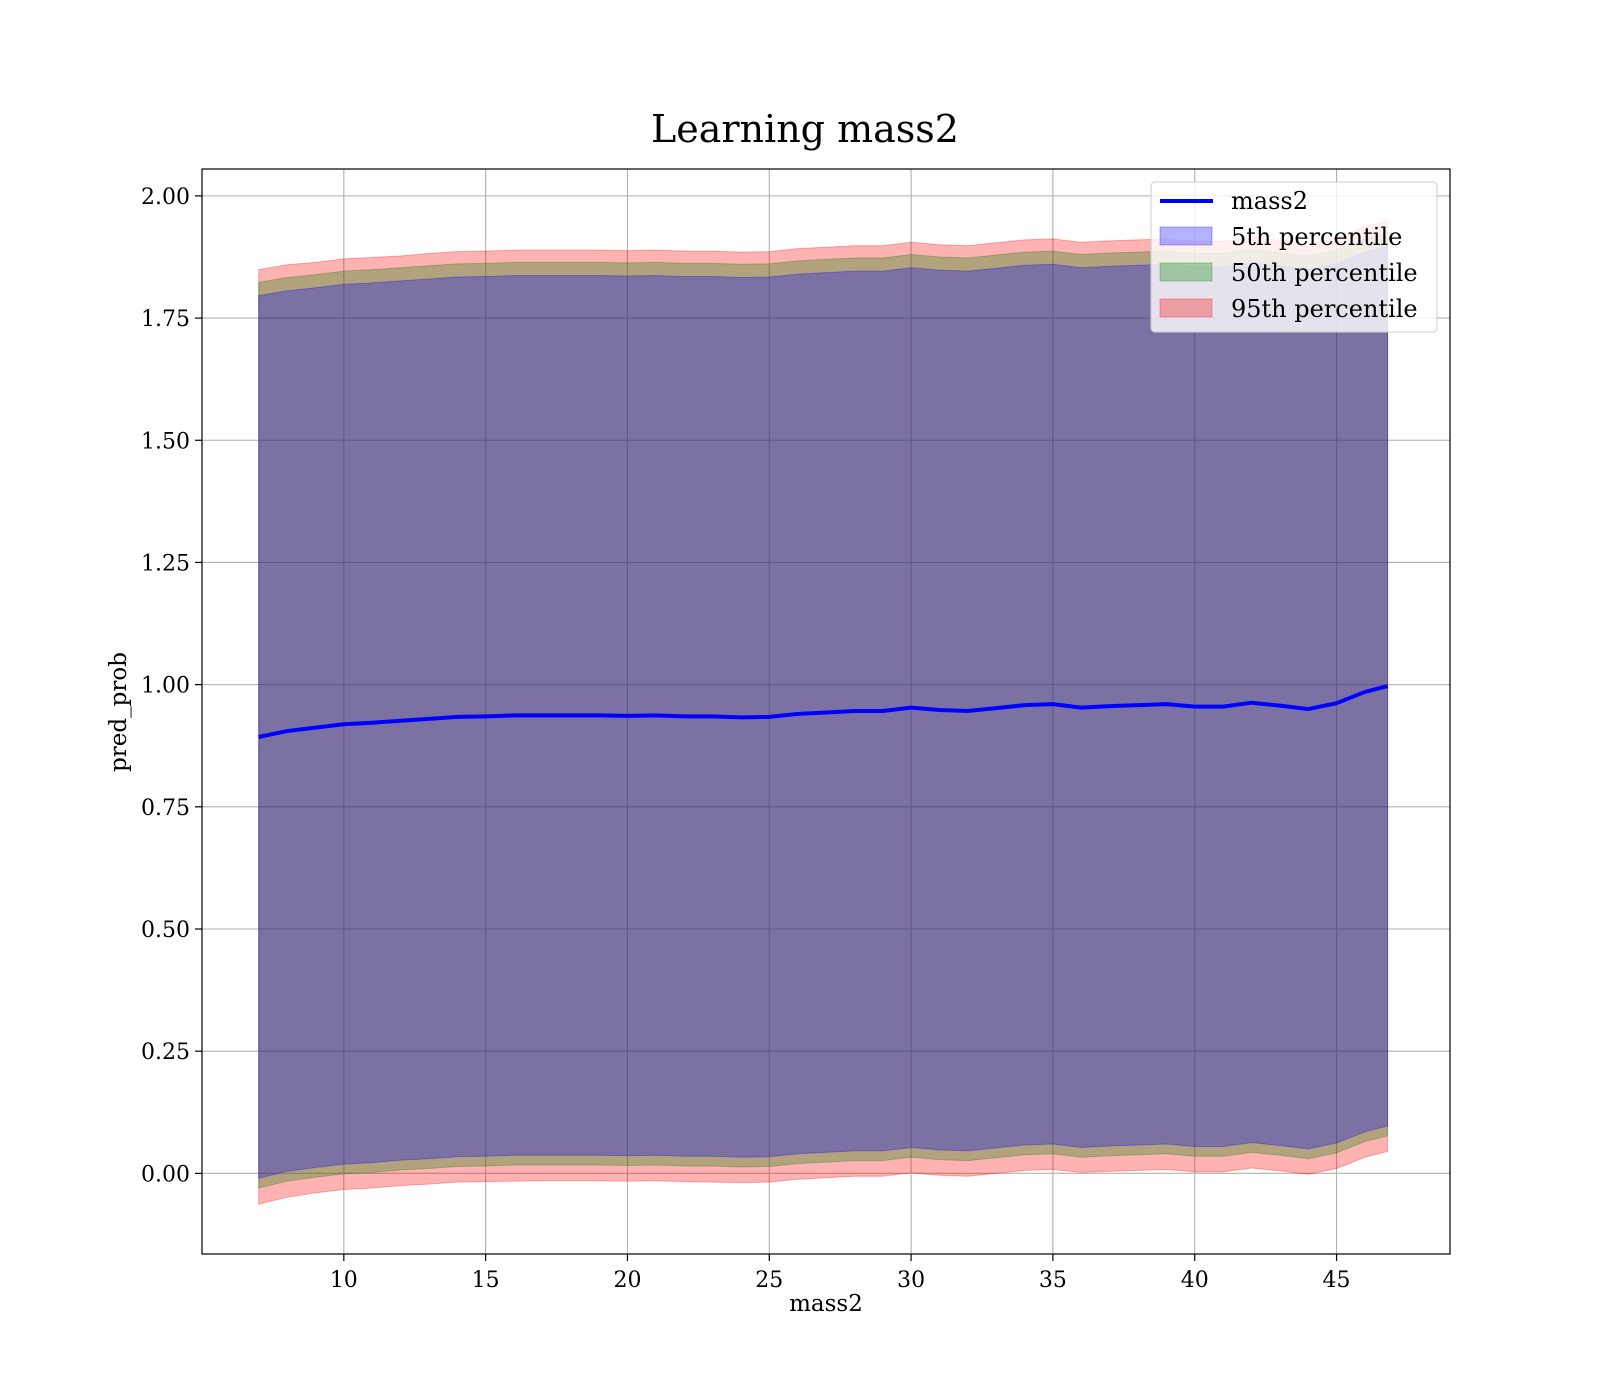 The image size is (1600, 1400). I want to click on x-tick-label-0: 10, so click(344, 1280).